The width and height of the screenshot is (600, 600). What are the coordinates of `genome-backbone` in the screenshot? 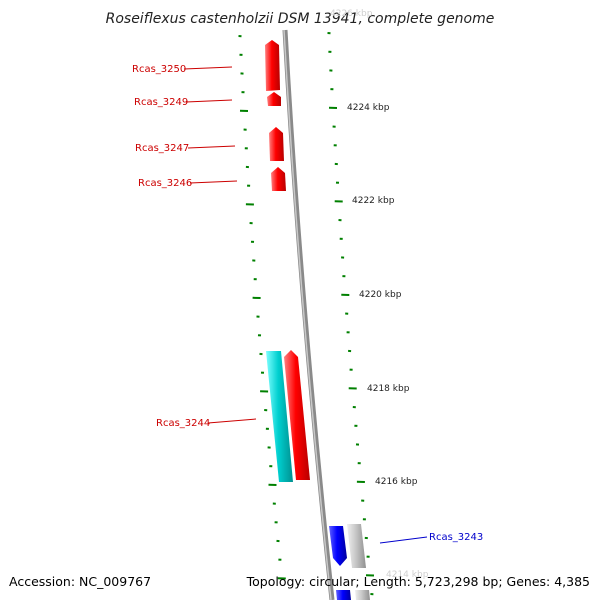 It's located at (308, 314).